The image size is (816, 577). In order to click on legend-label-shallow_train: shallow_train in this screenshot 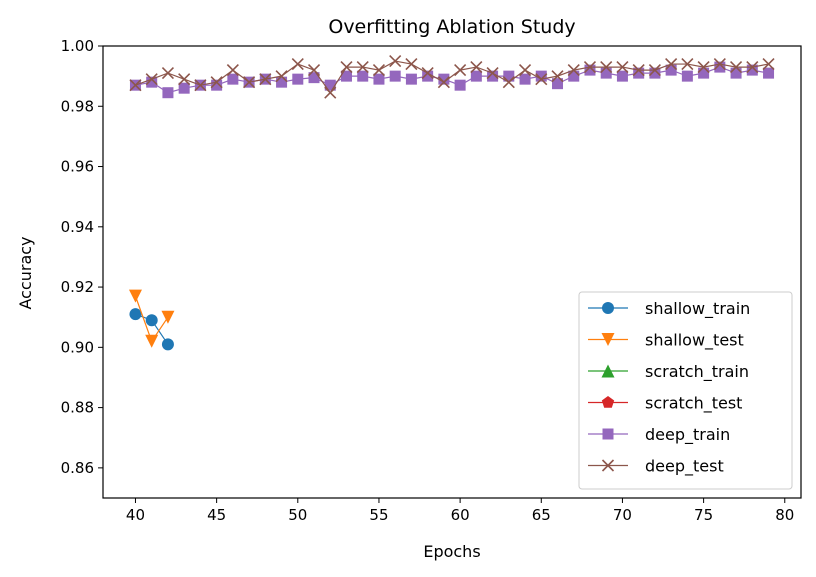, I will do `click(697, 309)`.